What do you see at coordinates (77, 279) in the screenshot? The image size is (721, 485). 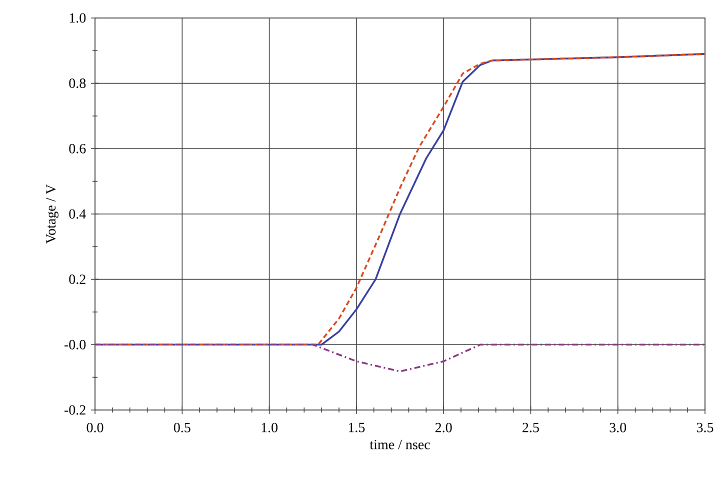 I see `y-tick-label: 0.2` at bounding box center [77, 279].